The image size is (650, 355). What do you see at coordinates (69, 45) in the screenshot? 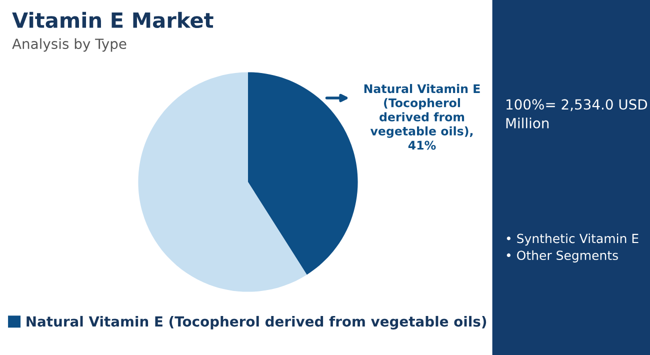
I see `chart-subtitle: Analysis by Type` at bounding box center [69, 45].